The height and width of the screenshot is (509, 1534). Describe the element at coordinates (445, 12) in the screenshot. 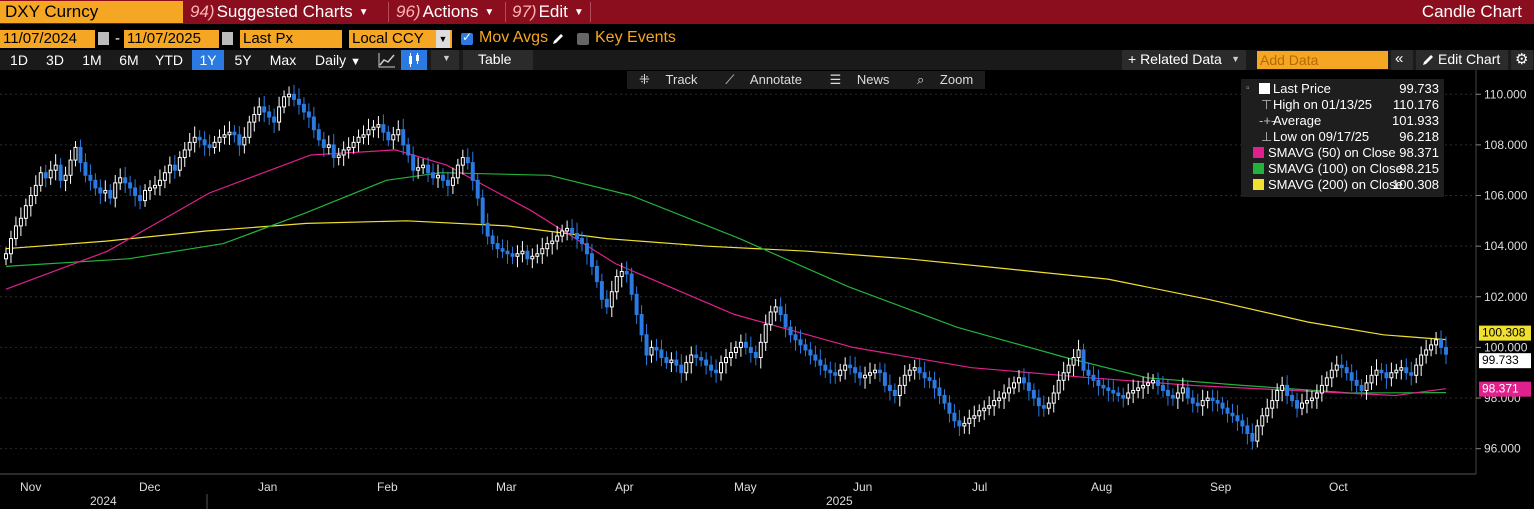

I see `actions-menu: 96) Actions ▼` at that location.